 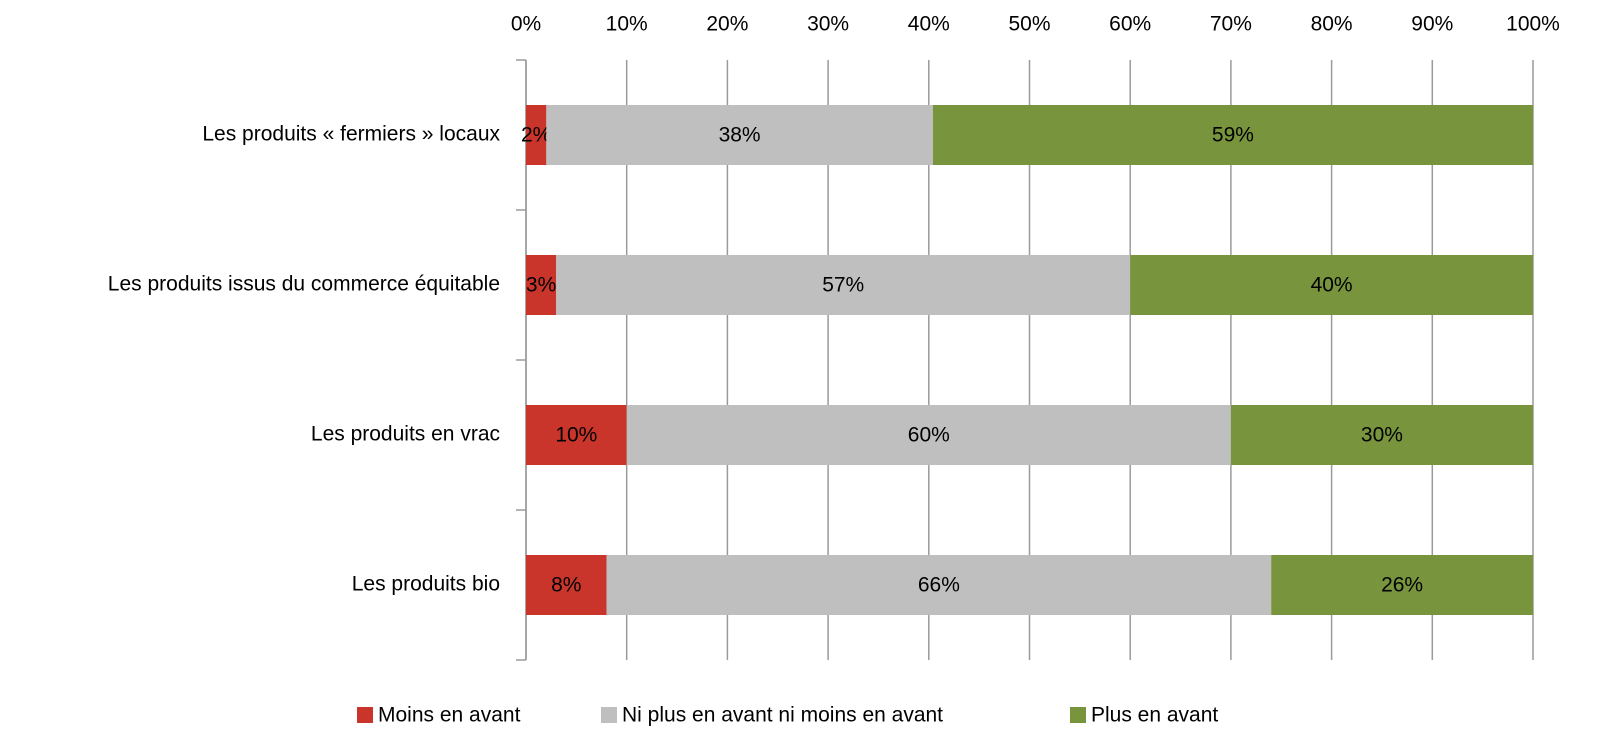 I want to click on data-label: 10%, so click(x=576, y=435).